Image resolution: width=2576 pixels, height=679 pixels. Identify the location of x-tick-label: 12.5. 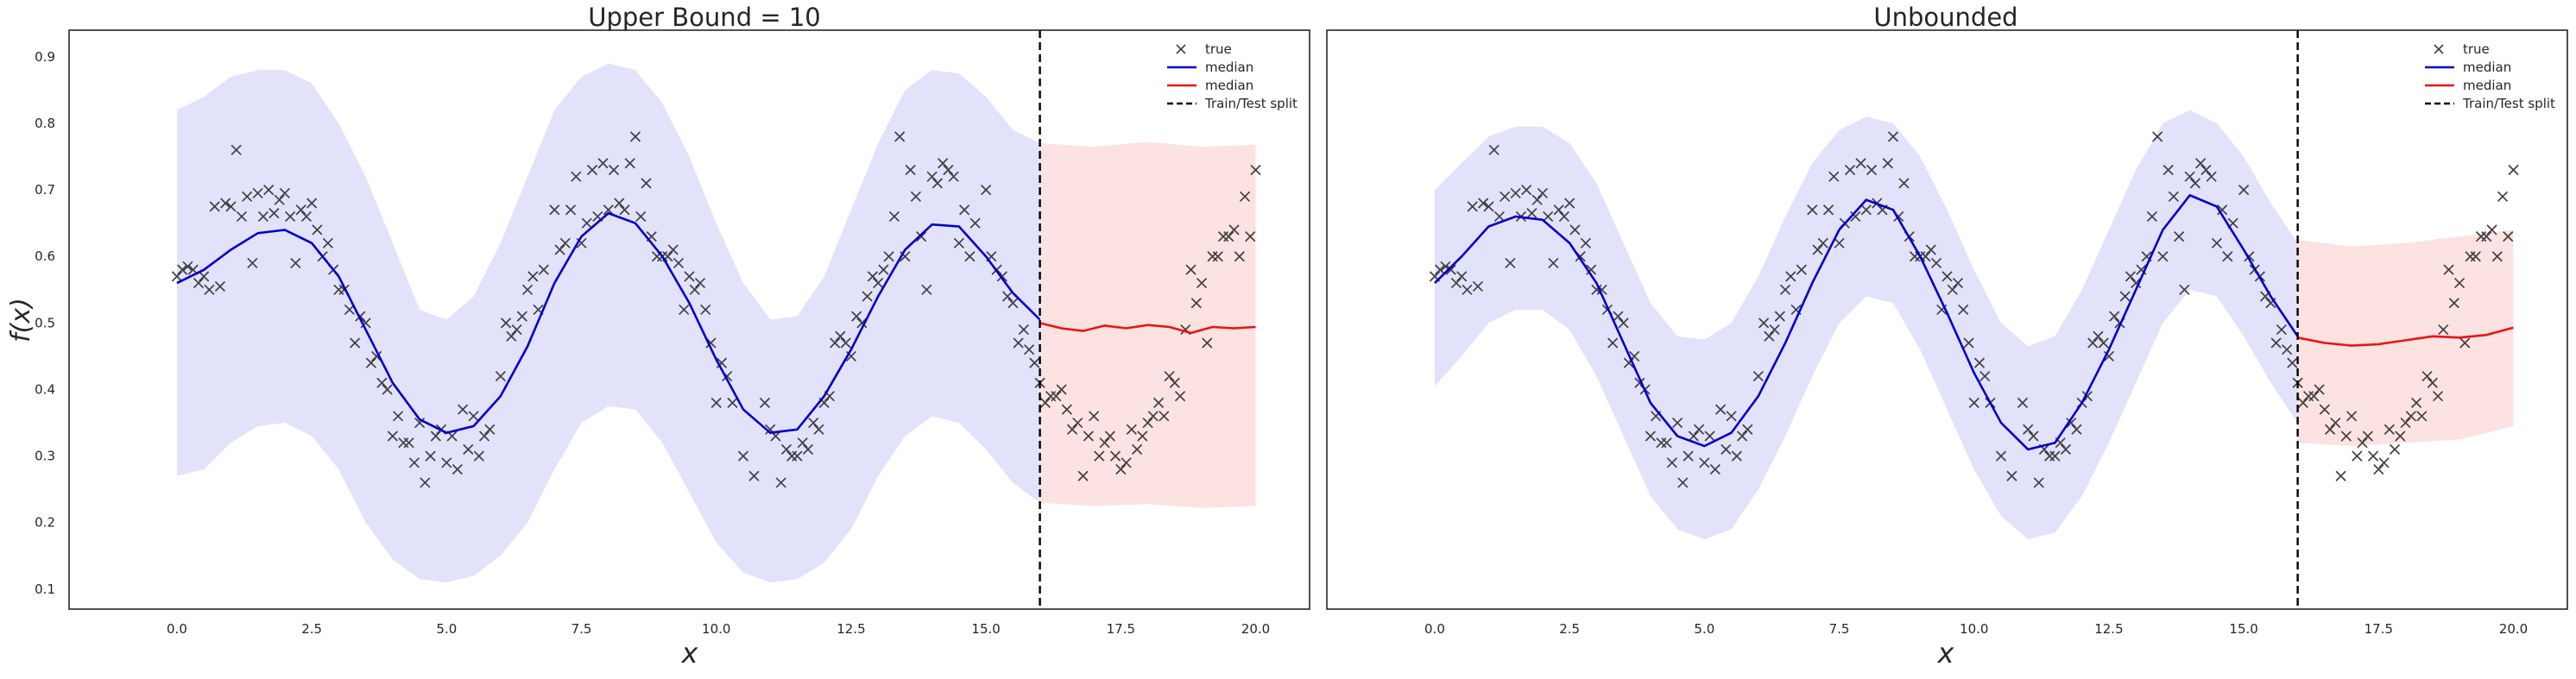
(851, 629).